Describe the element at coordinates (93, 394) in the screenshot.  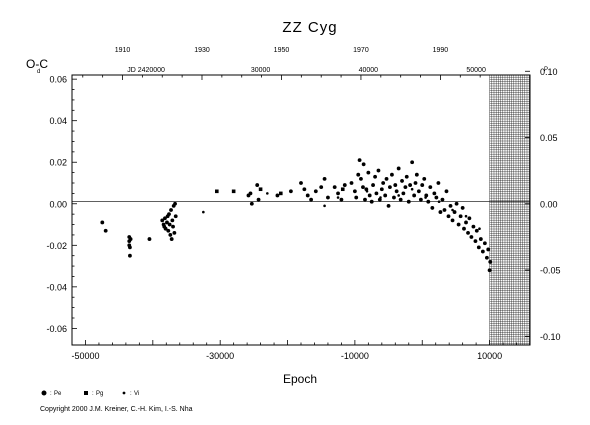
I see `legend-colon-pg: :` at that location.